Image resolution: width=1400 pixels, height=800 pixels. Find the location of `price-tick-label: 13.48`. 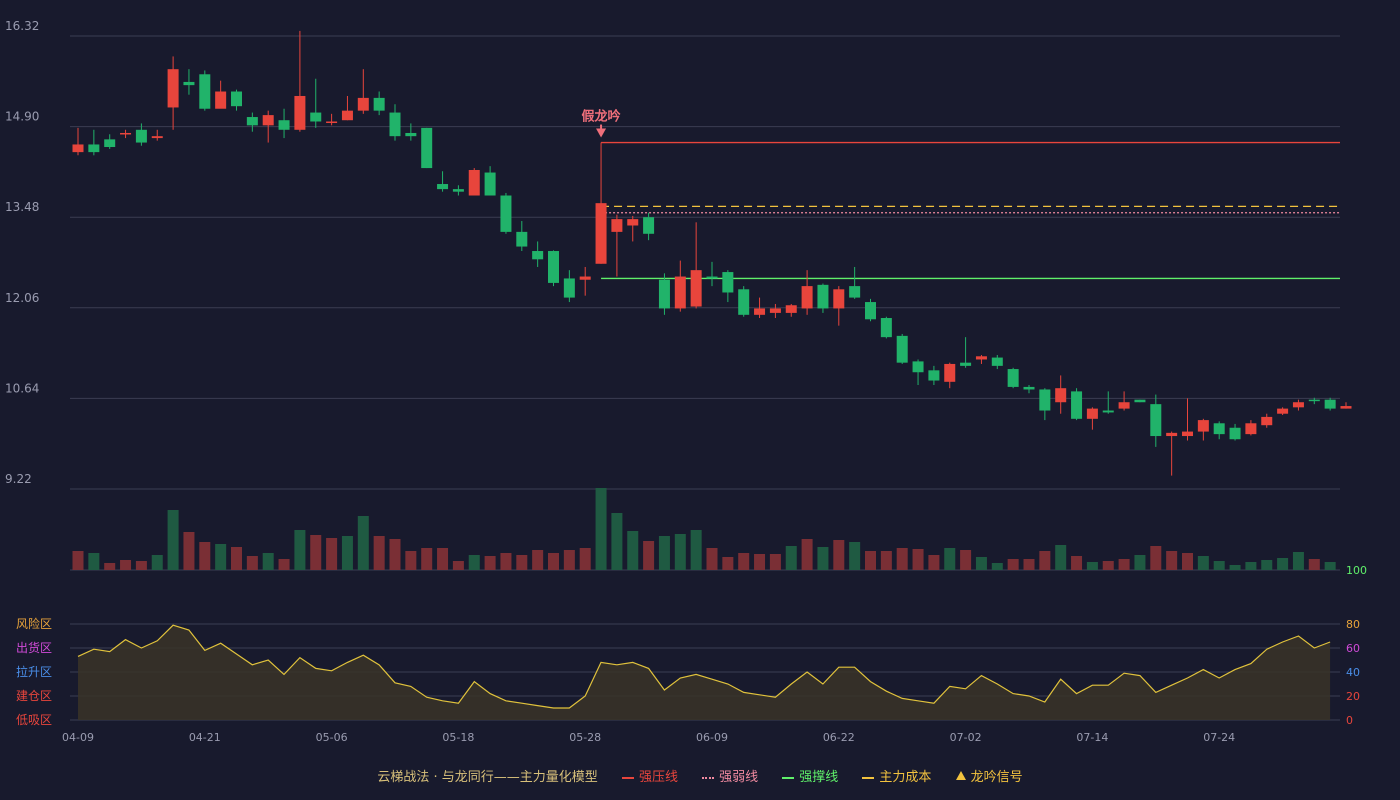

price-tick-label: 13.48 is located at coordinates (22, 207).